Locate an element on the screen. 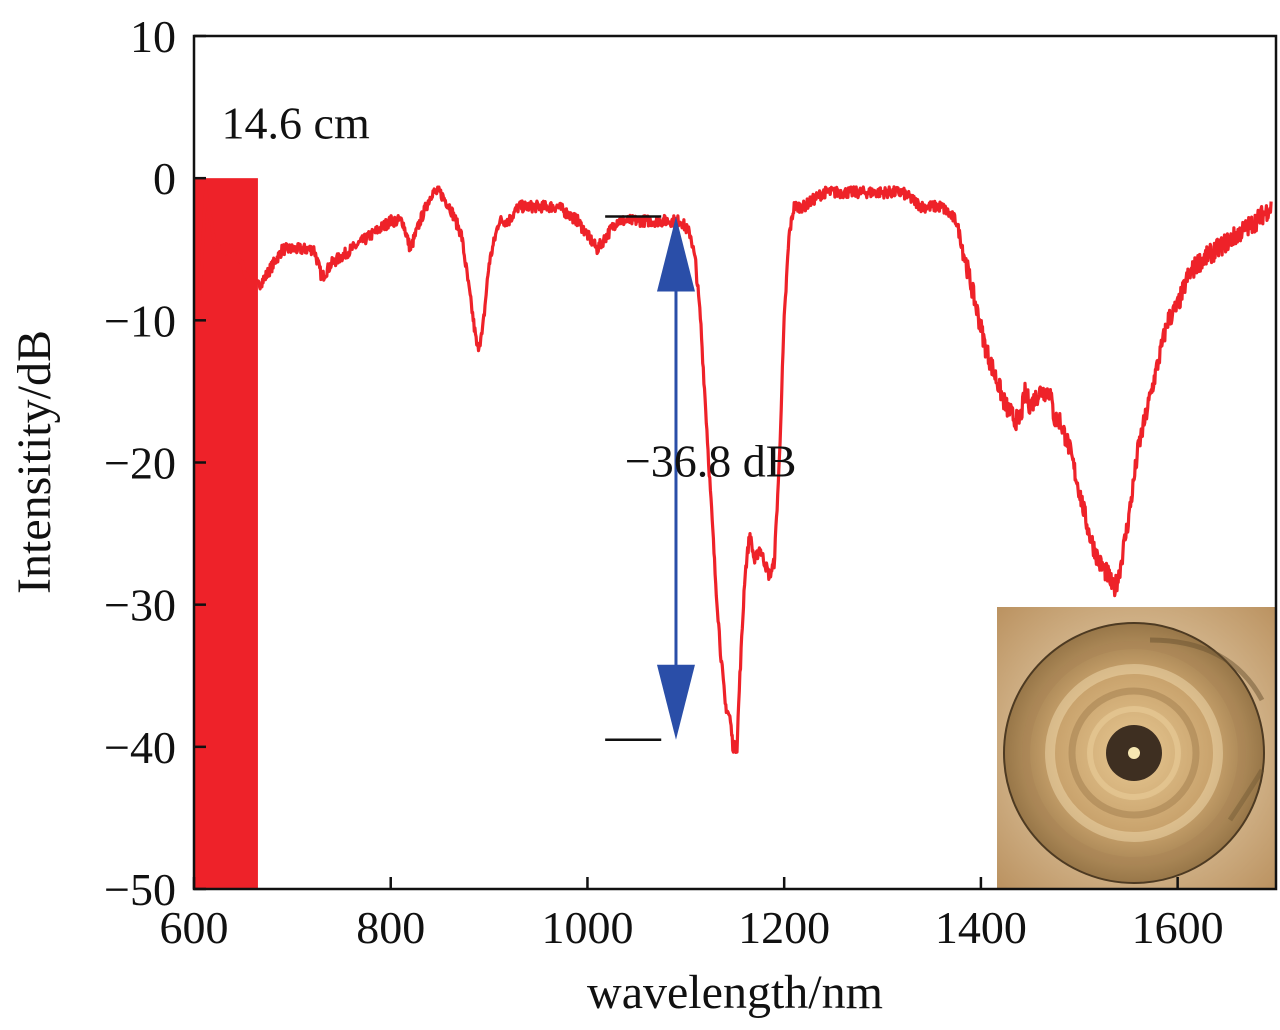 This screenshot has height=1030, width=1280. y-tick-label: 0 is located at coordinates (164, 178).